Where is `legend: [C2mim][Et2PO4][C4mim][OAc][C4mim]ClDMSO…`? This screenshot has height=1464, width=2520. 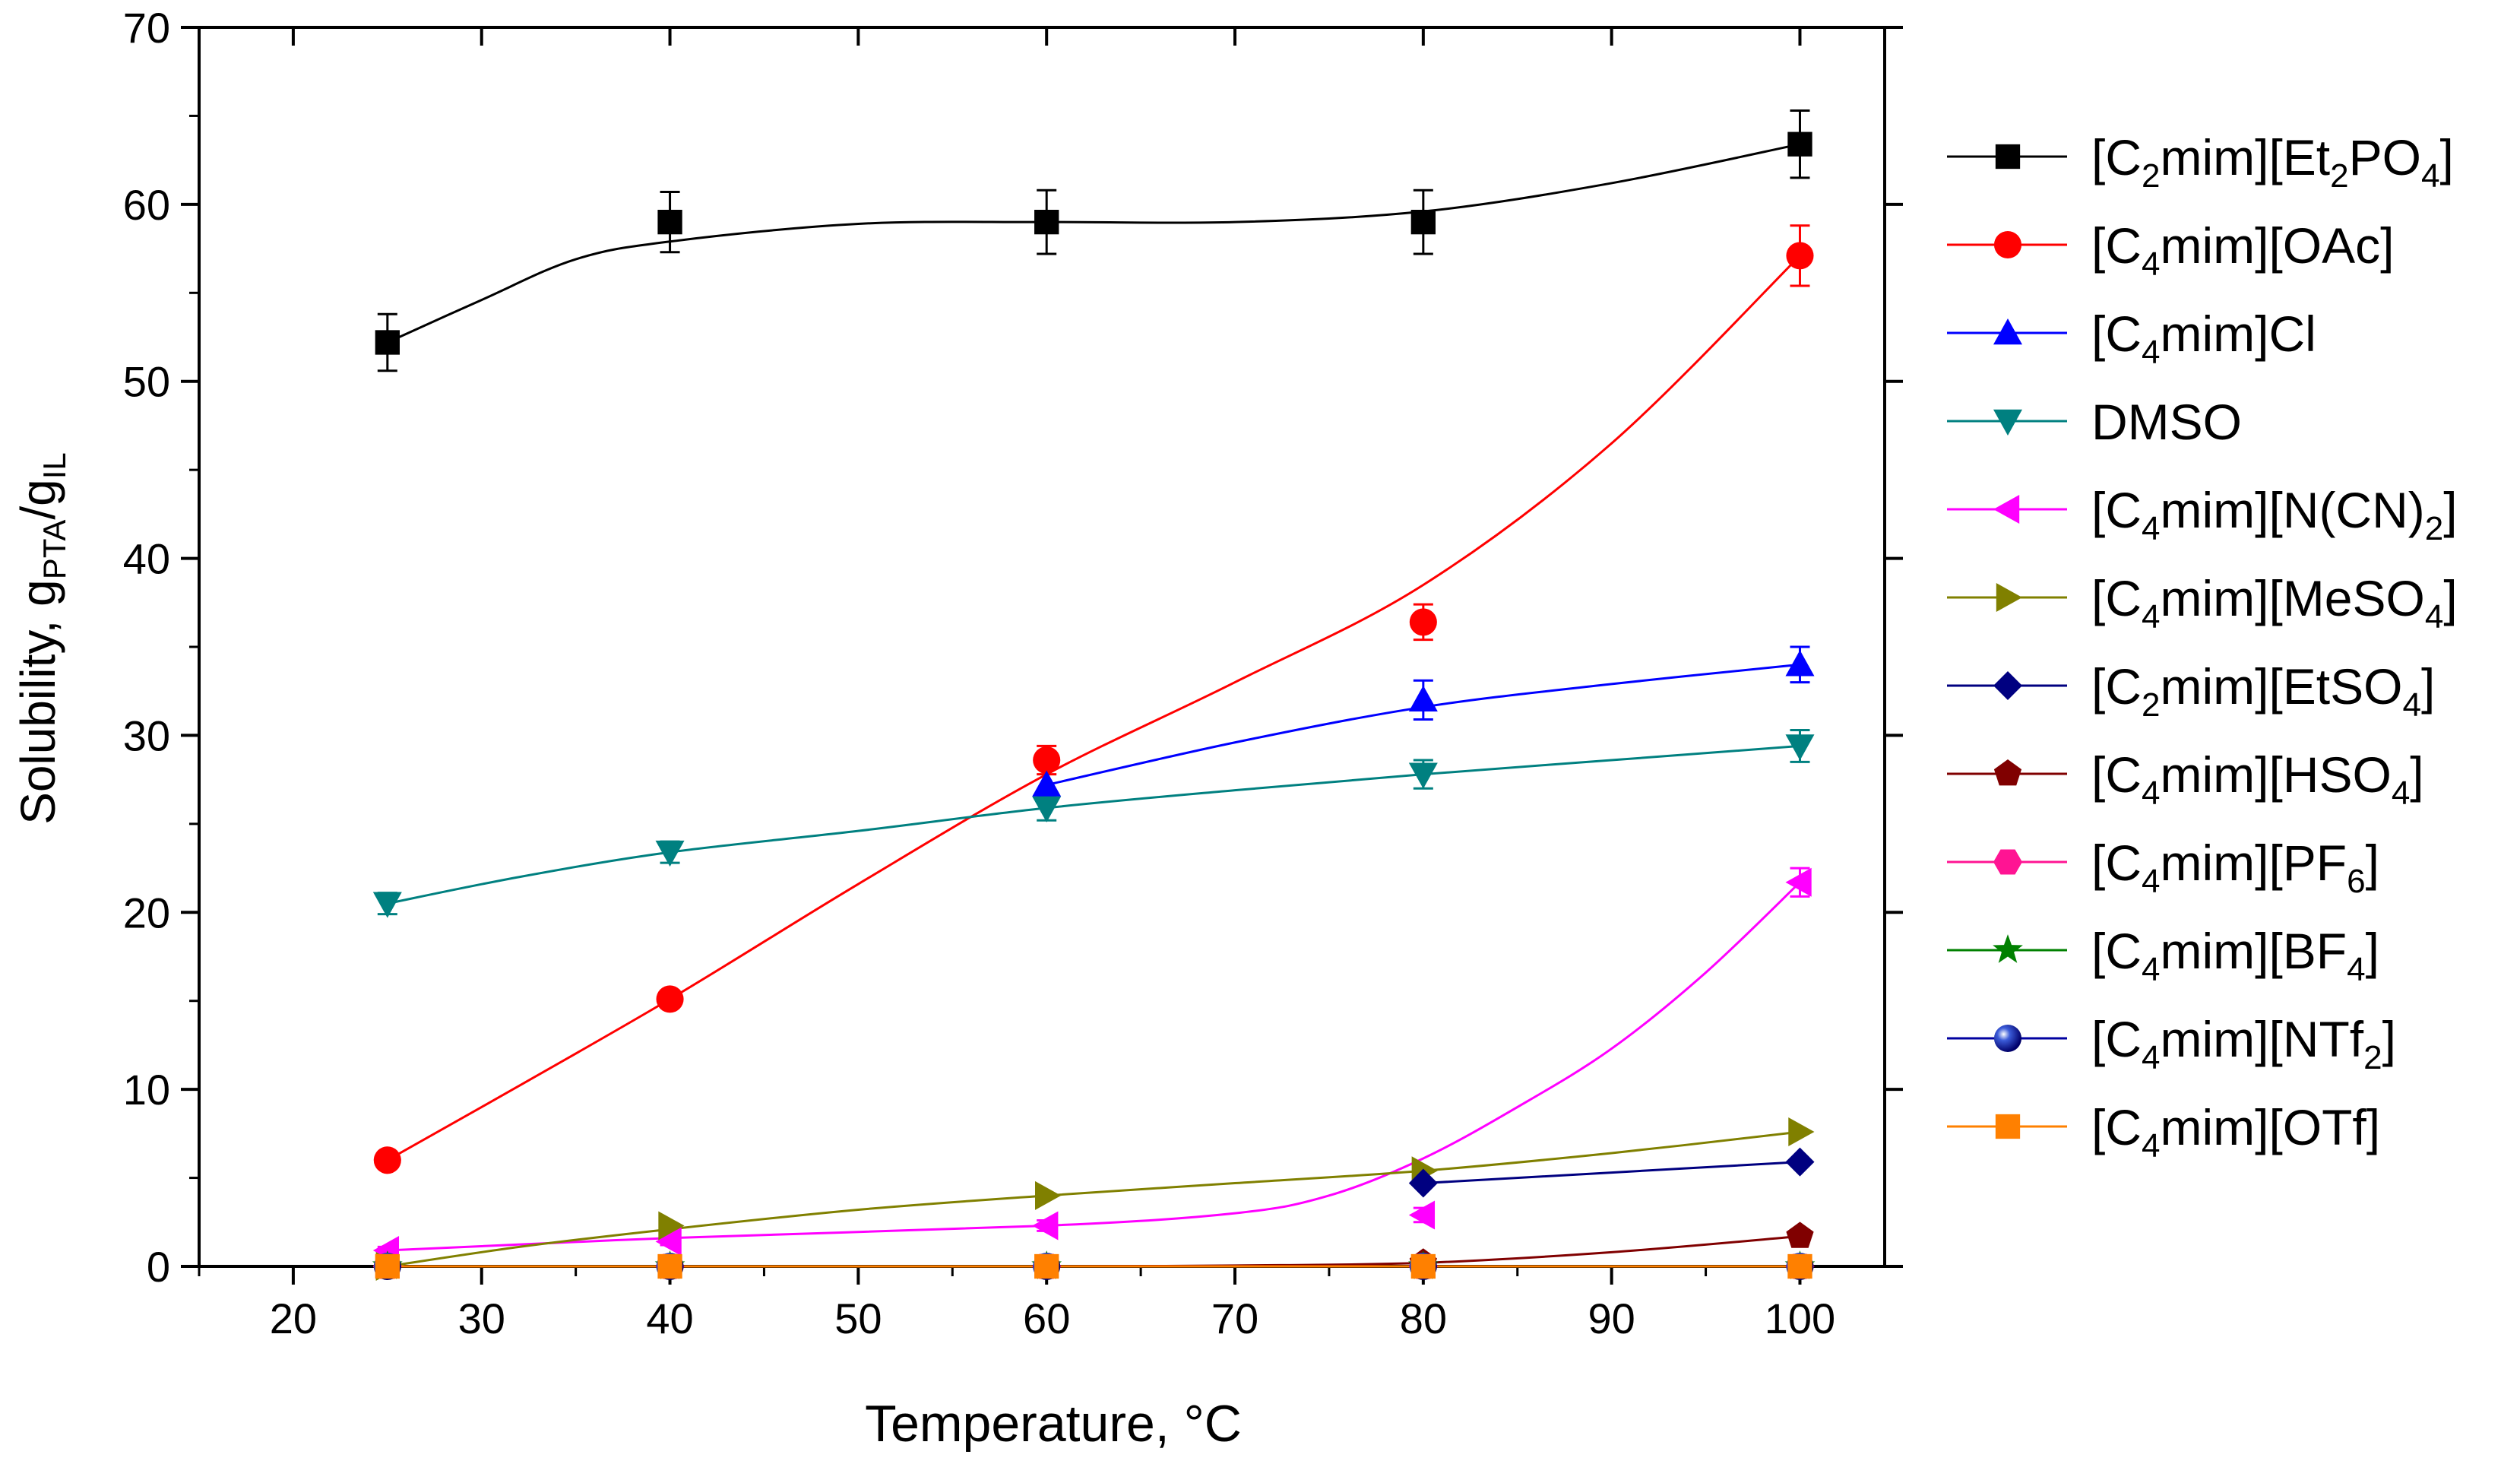 legend: [C2mim][Et2PO4][C4mim][OAc][C4mim]ClDMSO… is located at coordinates (2202, 647).